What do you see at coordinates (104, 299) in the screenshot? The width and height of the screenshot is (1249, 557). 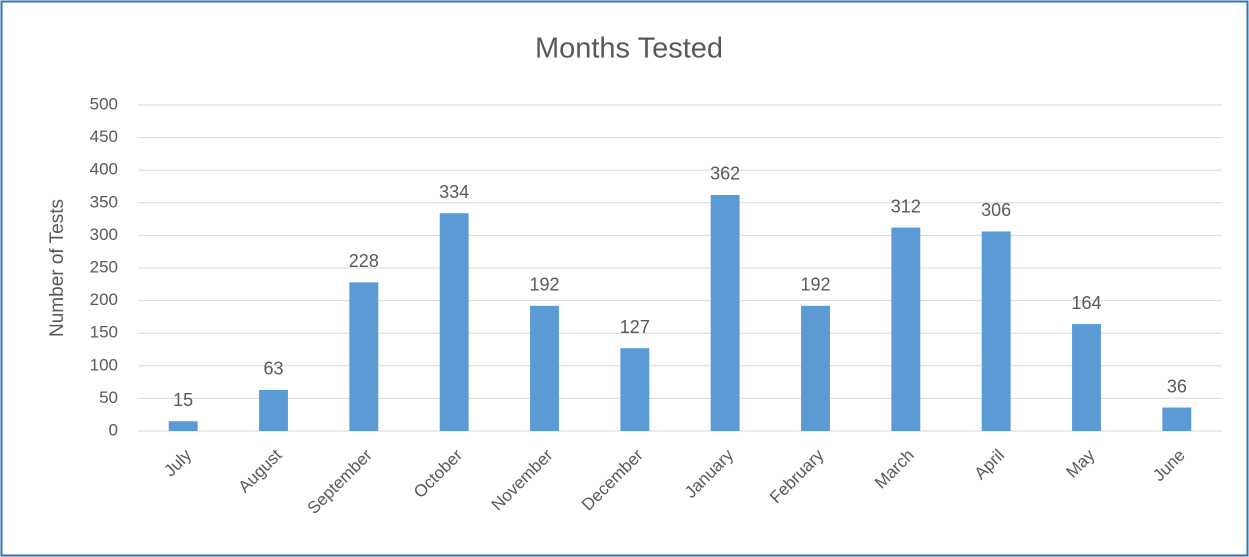 I see `y-tick-label: 200` at bounding box center [104, 299].